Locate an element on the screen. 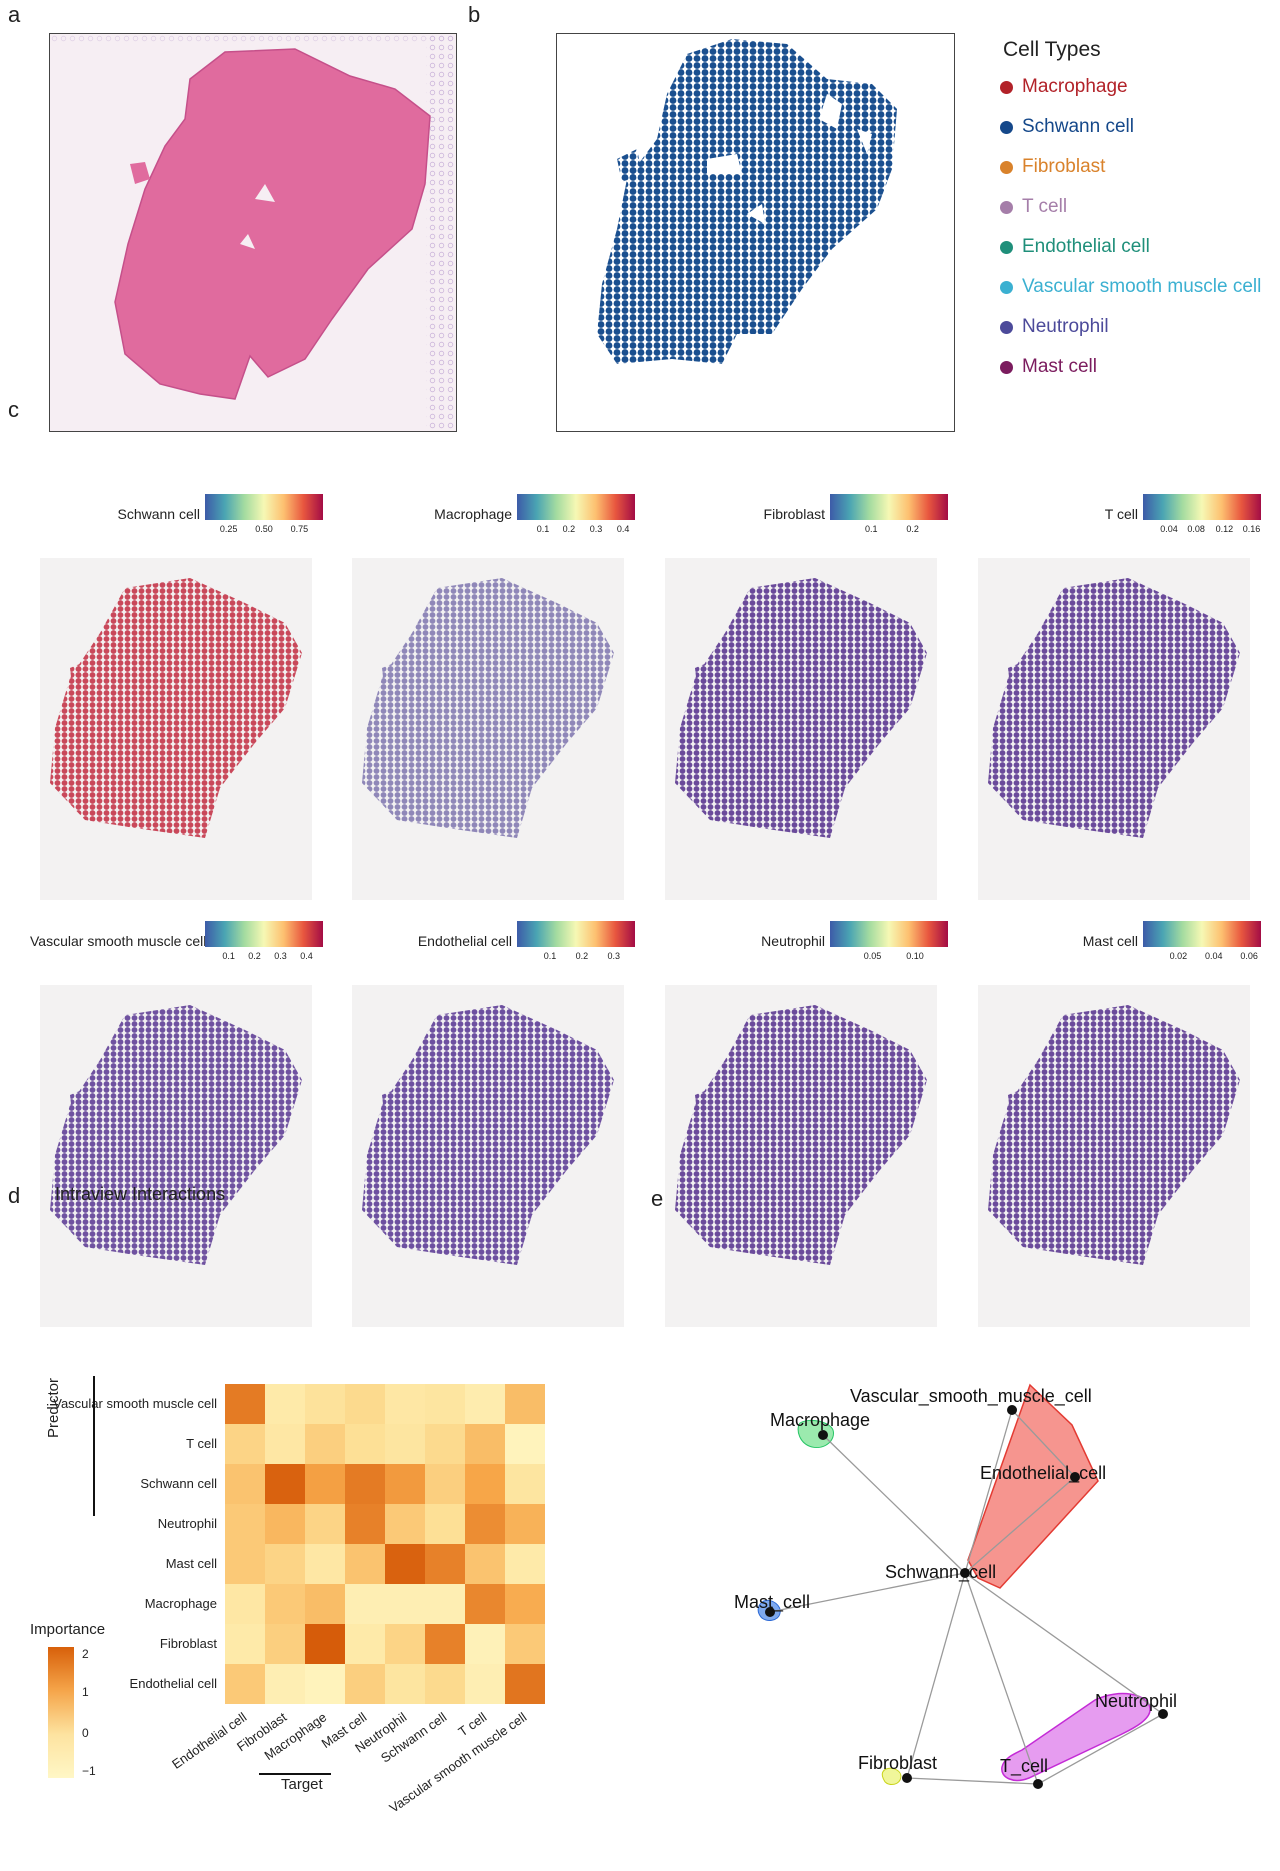 Image resolution: width=1280 pixels, height=1871 pixels. legend-item: T cell is located at coordinates (1033, 207).